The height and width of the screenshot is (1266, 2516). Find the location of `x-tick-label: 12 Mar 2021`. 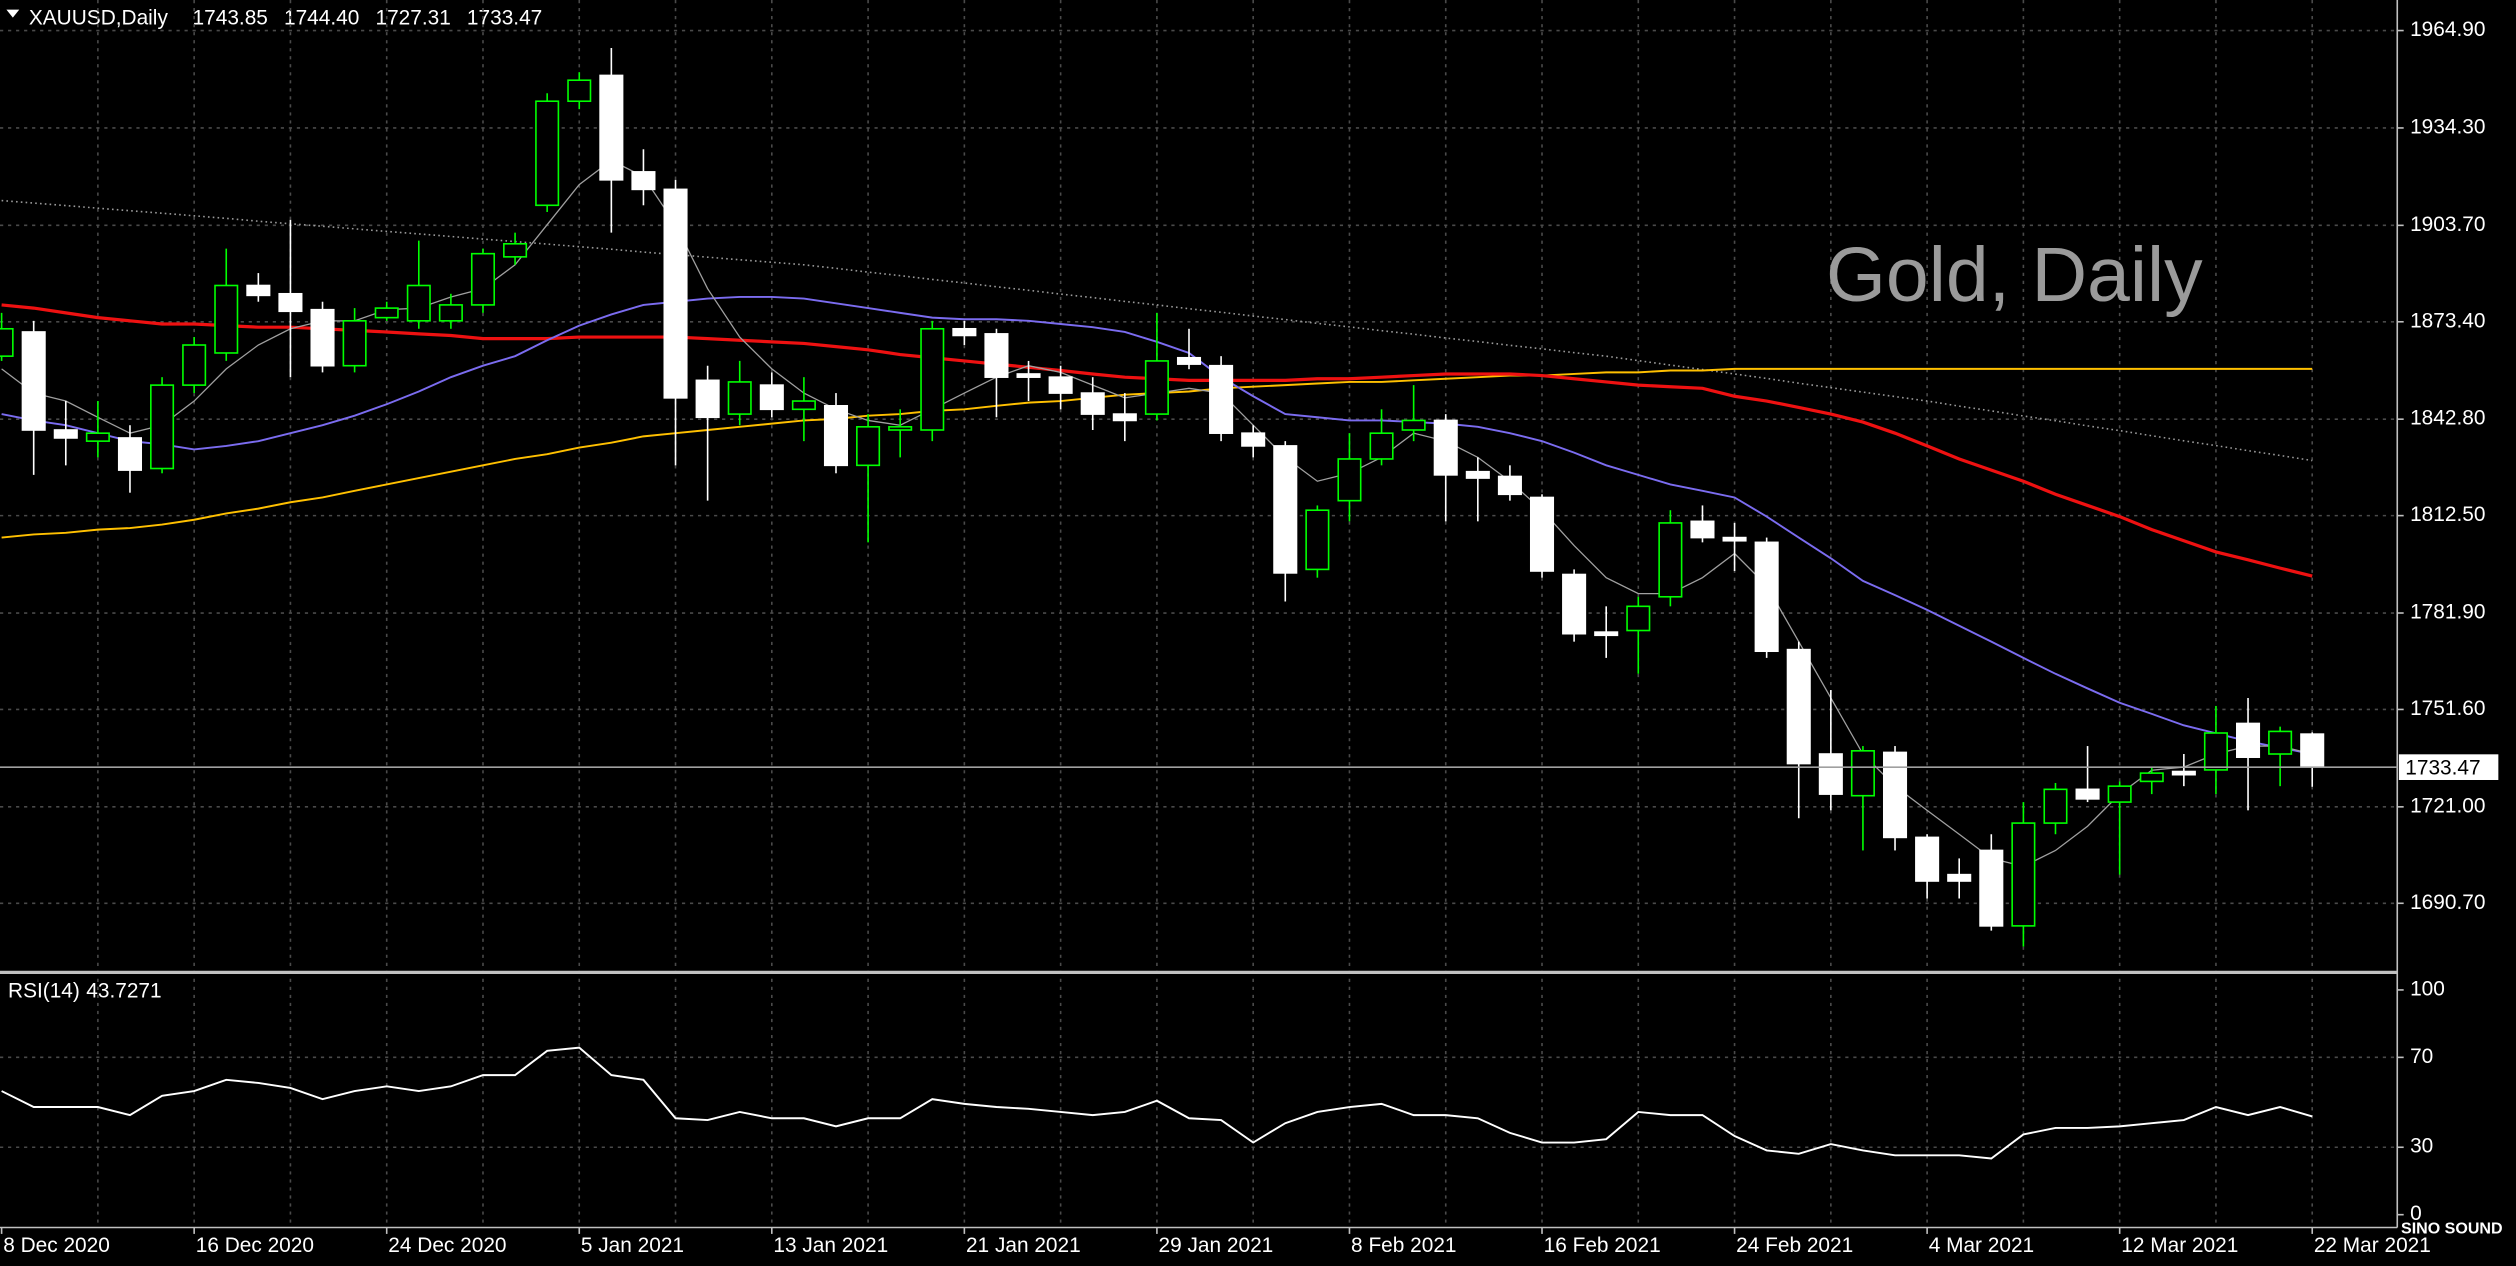

x-tick-label: 12 Mar 2021 is located at coordinates (2179, 1245).